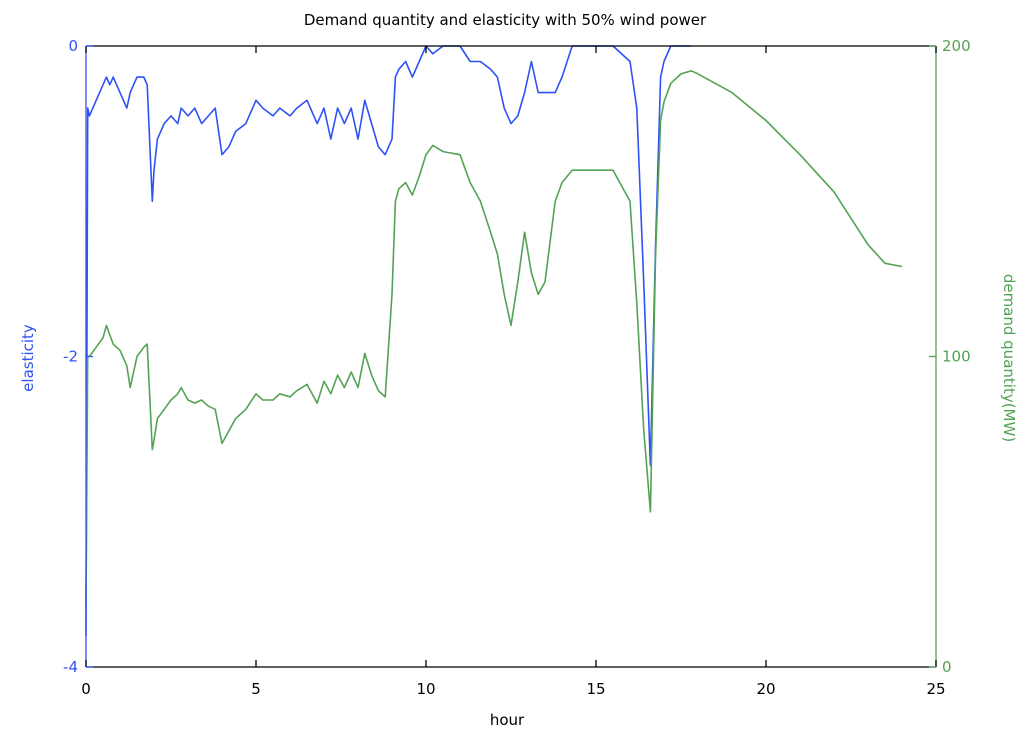 The image size is (1016, 731). I want to click on y-left-tick-label: 0, so click(73, 46).